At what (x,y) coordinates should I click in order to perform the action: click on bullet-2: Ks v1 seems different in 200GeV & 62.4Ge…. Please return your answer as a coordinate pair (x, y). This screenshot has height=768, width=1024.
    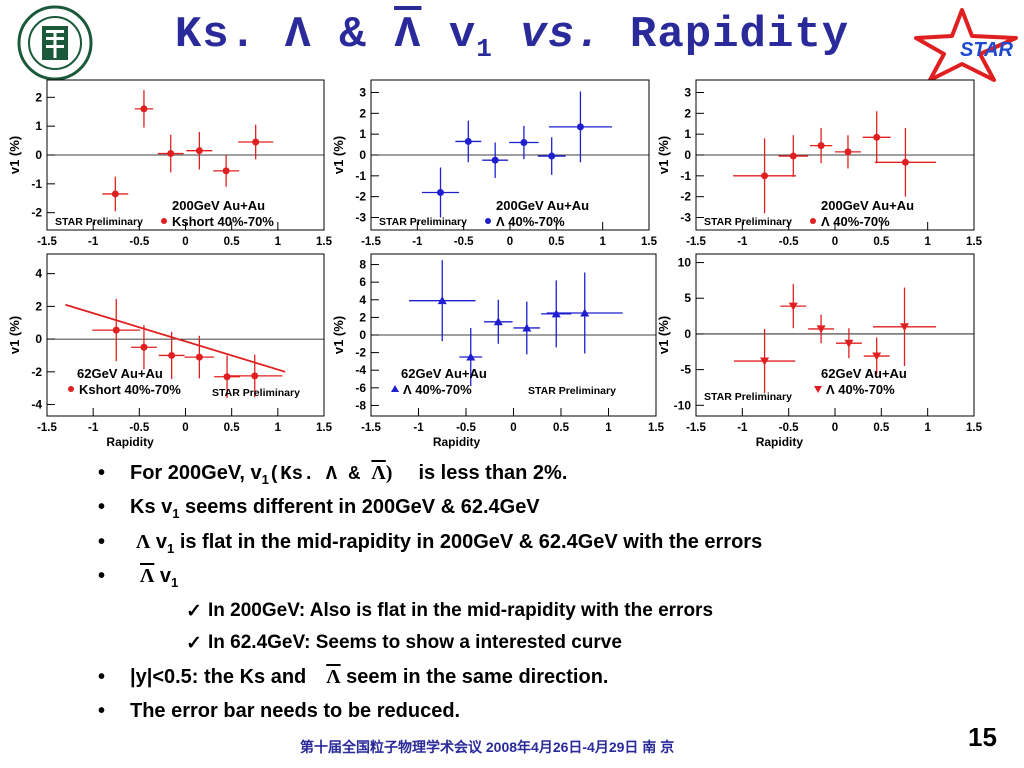
    Looking at the image, I should click on (319, 508).